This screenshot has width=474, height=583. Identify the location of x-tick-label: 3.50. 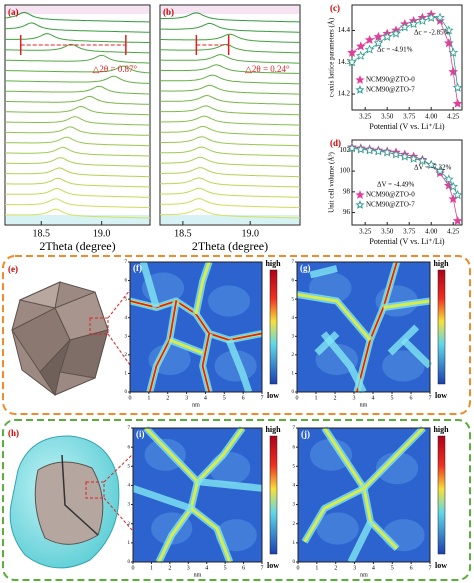
(387, 232).